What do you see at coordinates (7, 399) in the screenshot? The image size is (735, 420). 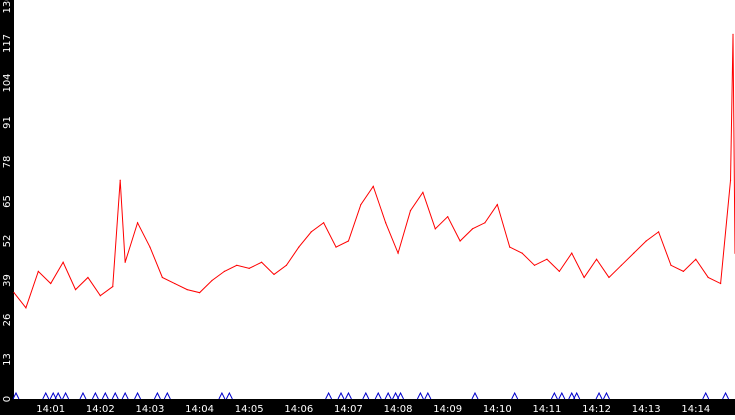 I see `y-tick-label: 0` at bounding box center [7, 399].